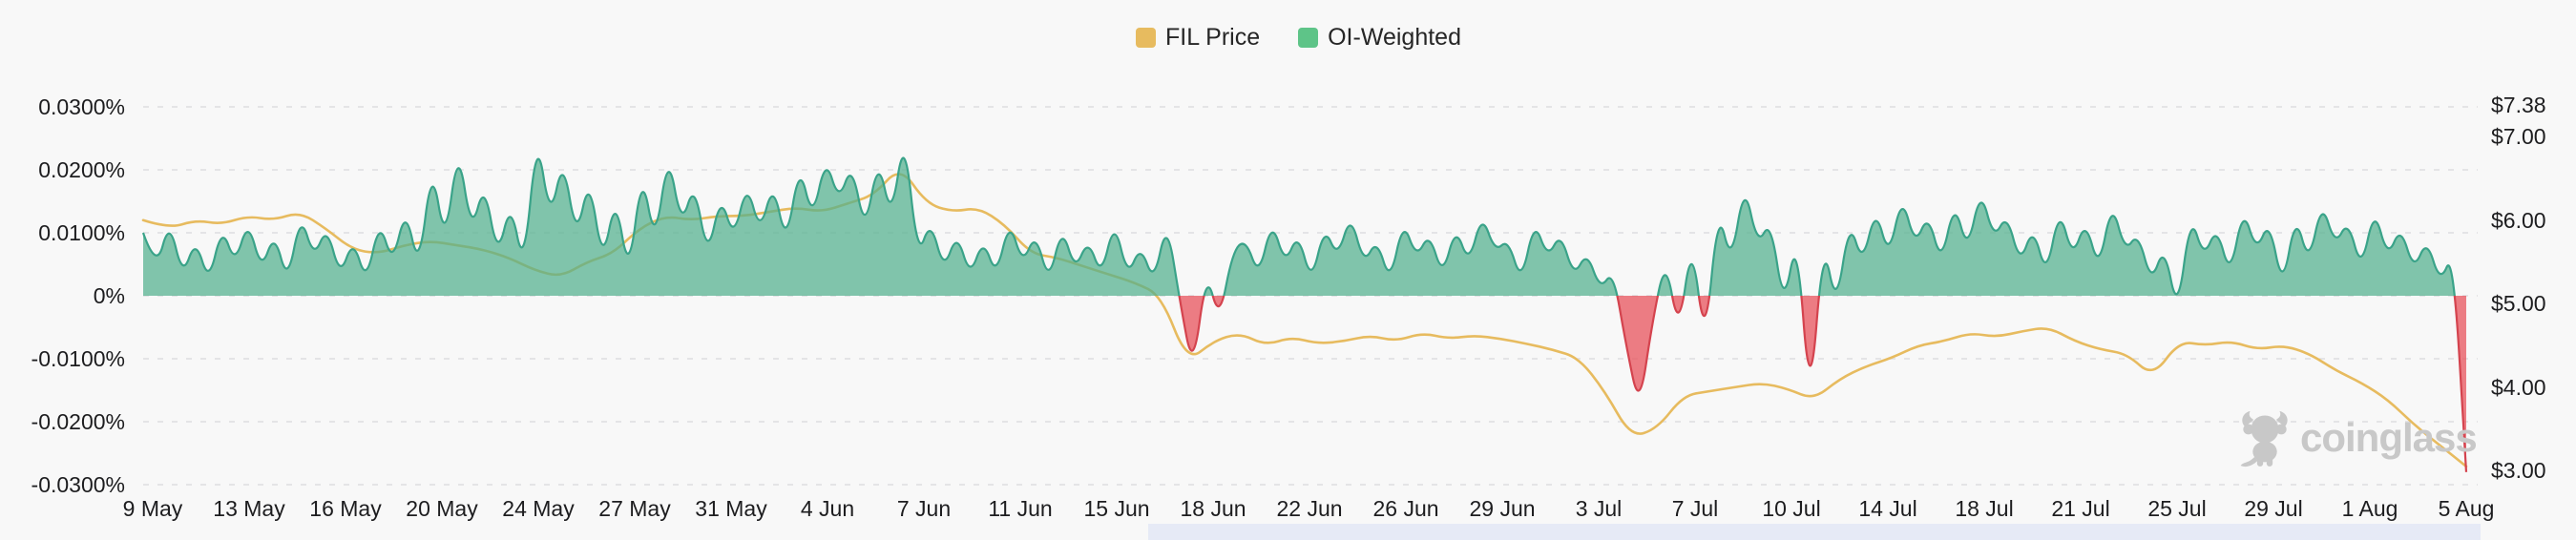  Describe the element at coordinates (538, 508) in the screenshot. I see `x-axis-tick: 24 May` at that location.